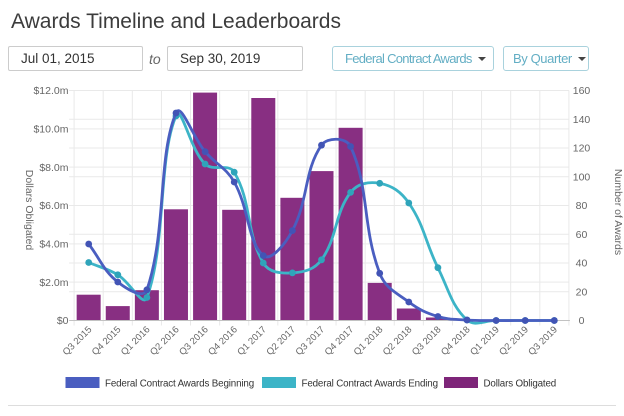 The height and width of the screenshot is (416, 624). Describe the element at coordinates (223, 341) in the screenshot. I see `svg-text: Q4 2016` at that location.